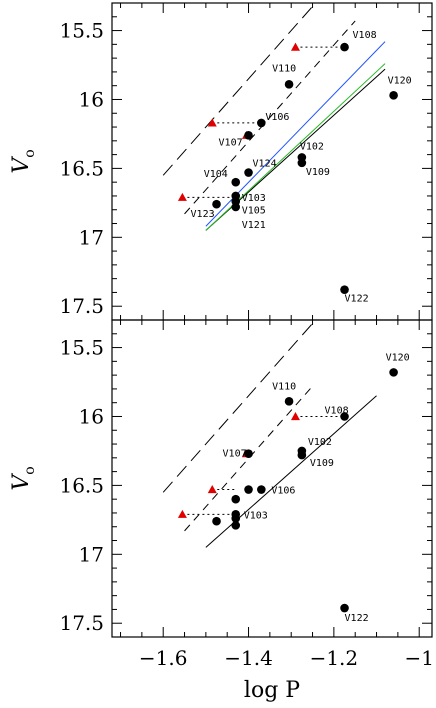  What do you see at coordinates (248, 658) in the screenshot?
I see `x-tick-label: −1.4` at bounding box center [248, 658].